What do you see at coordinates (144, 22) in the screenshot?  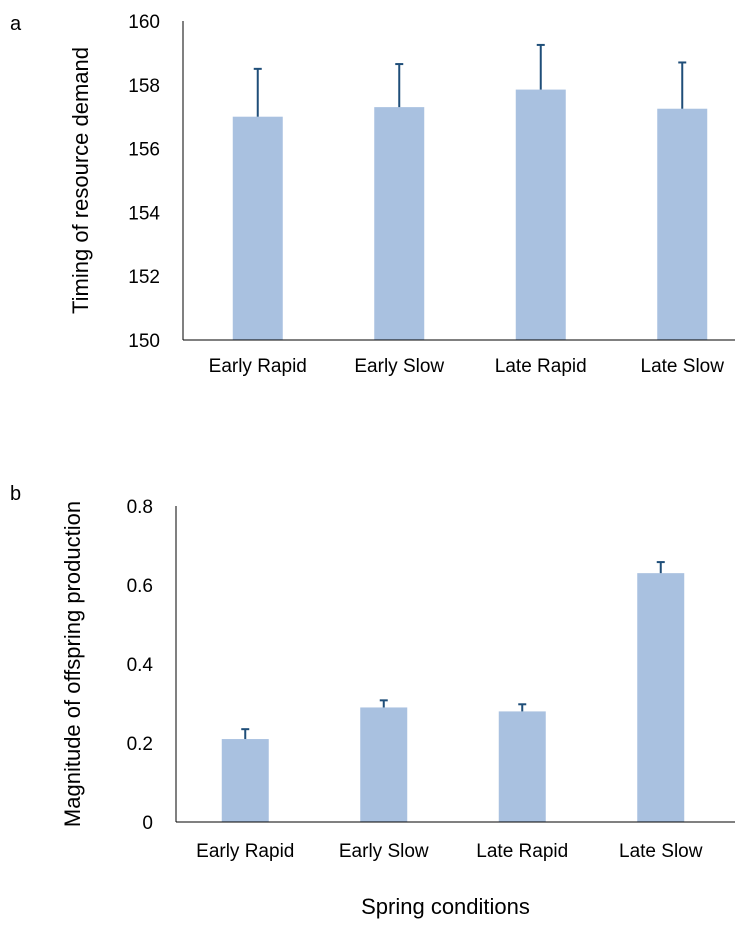 I see `y-tick-label: 160` at bounding box center [144, 22].